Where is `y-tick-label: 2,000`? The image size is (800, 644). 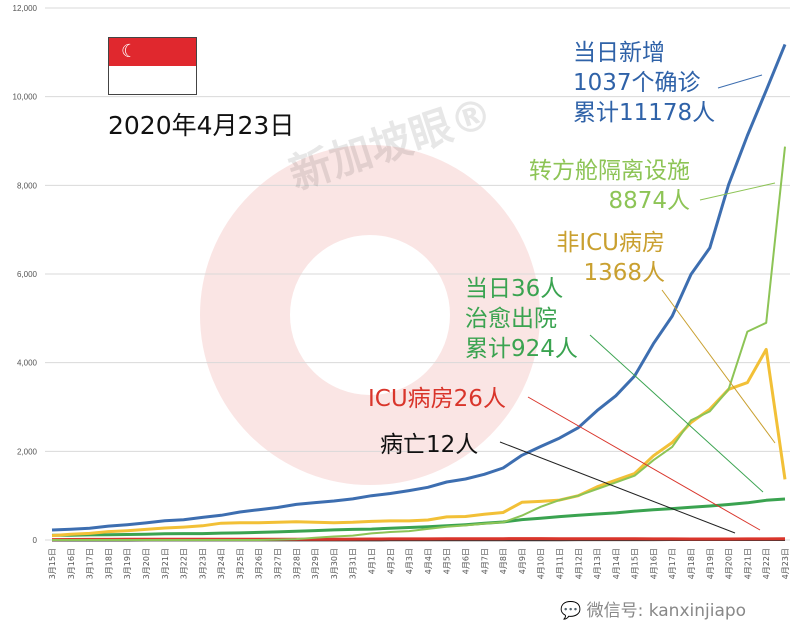 y-tick-label: 2,000 is located at coordinates (27, 451).